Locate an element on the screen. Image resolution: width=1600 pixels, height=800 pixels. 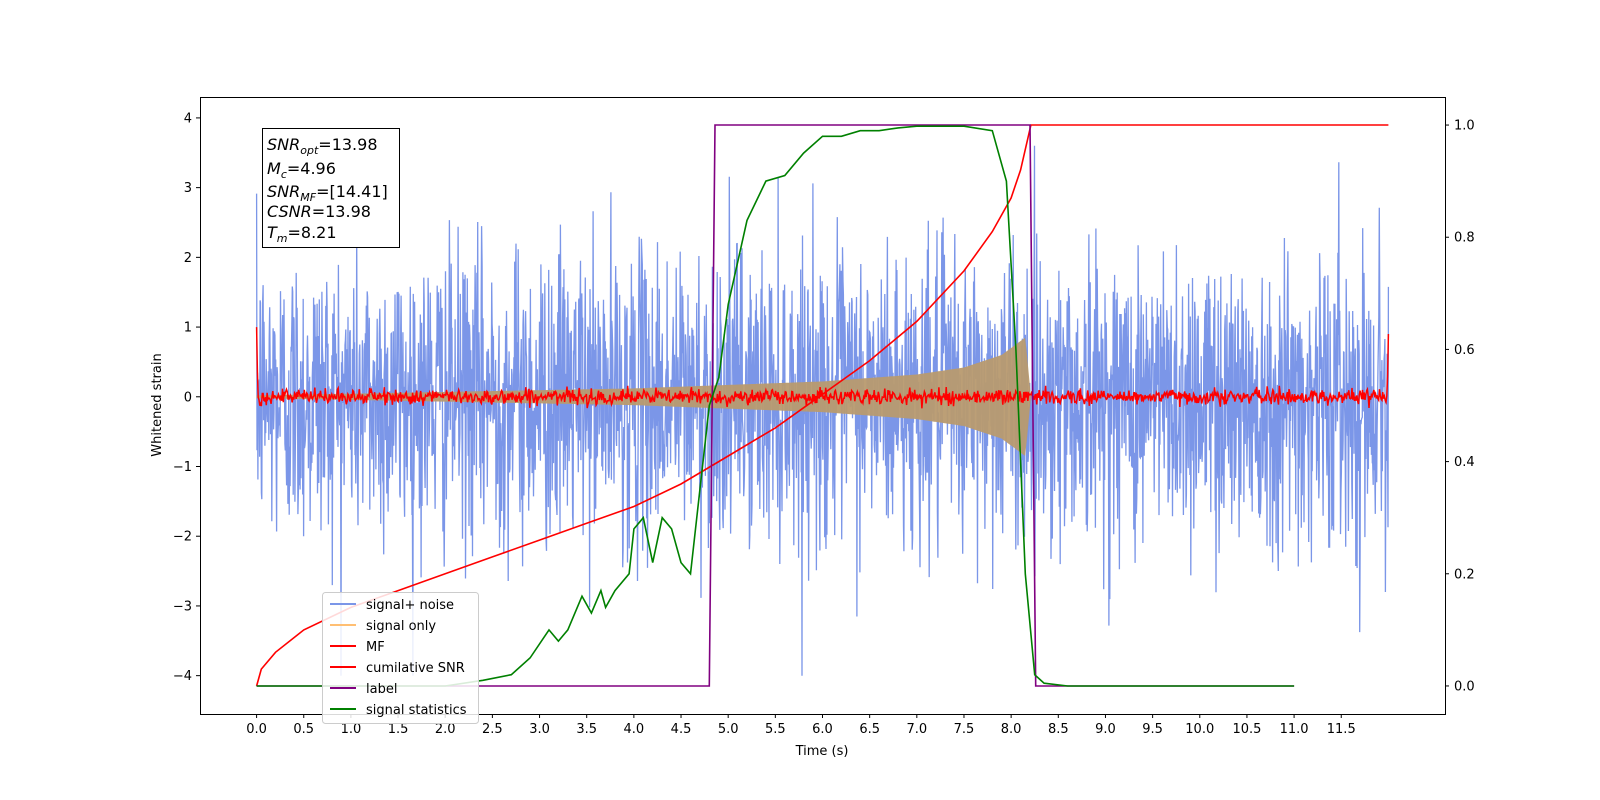
x-tick-label: 3.0 is located at coordinates (539, 729).